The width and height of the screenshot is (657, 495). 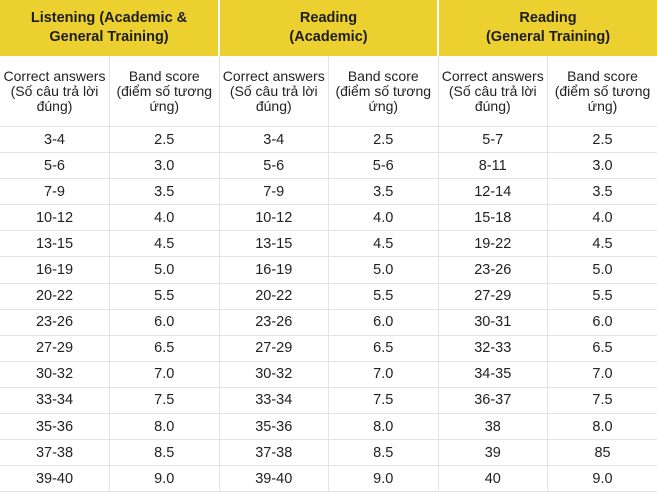 I want to click on reading-general-band-cell: 3.5, so click(x=602, y=192).